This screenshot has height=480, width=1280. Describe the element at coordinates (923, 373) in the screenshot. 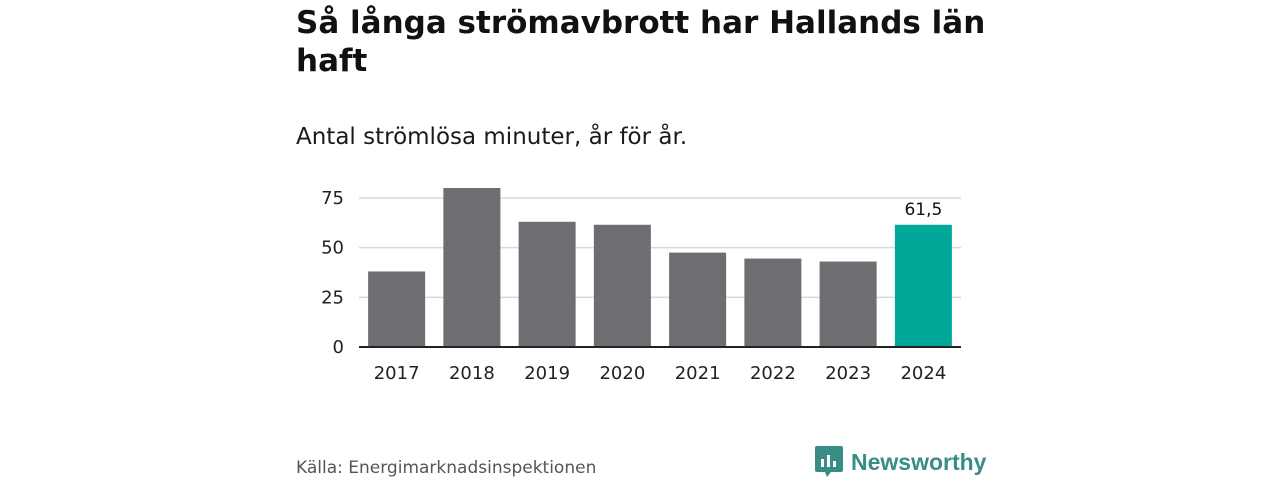

I see `x-tick-label: 2024` at that location.